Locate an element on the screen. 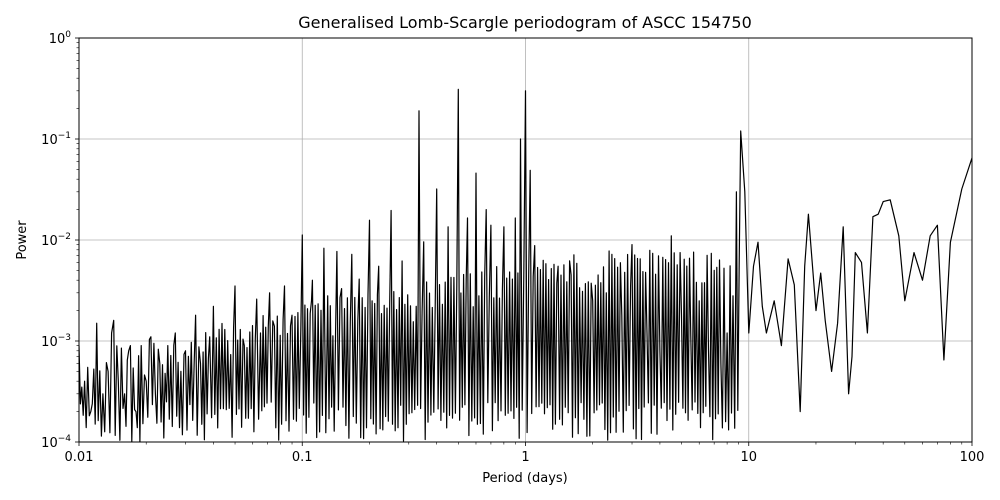  x-tick-label: 10 is located at coordinates (748, 457).